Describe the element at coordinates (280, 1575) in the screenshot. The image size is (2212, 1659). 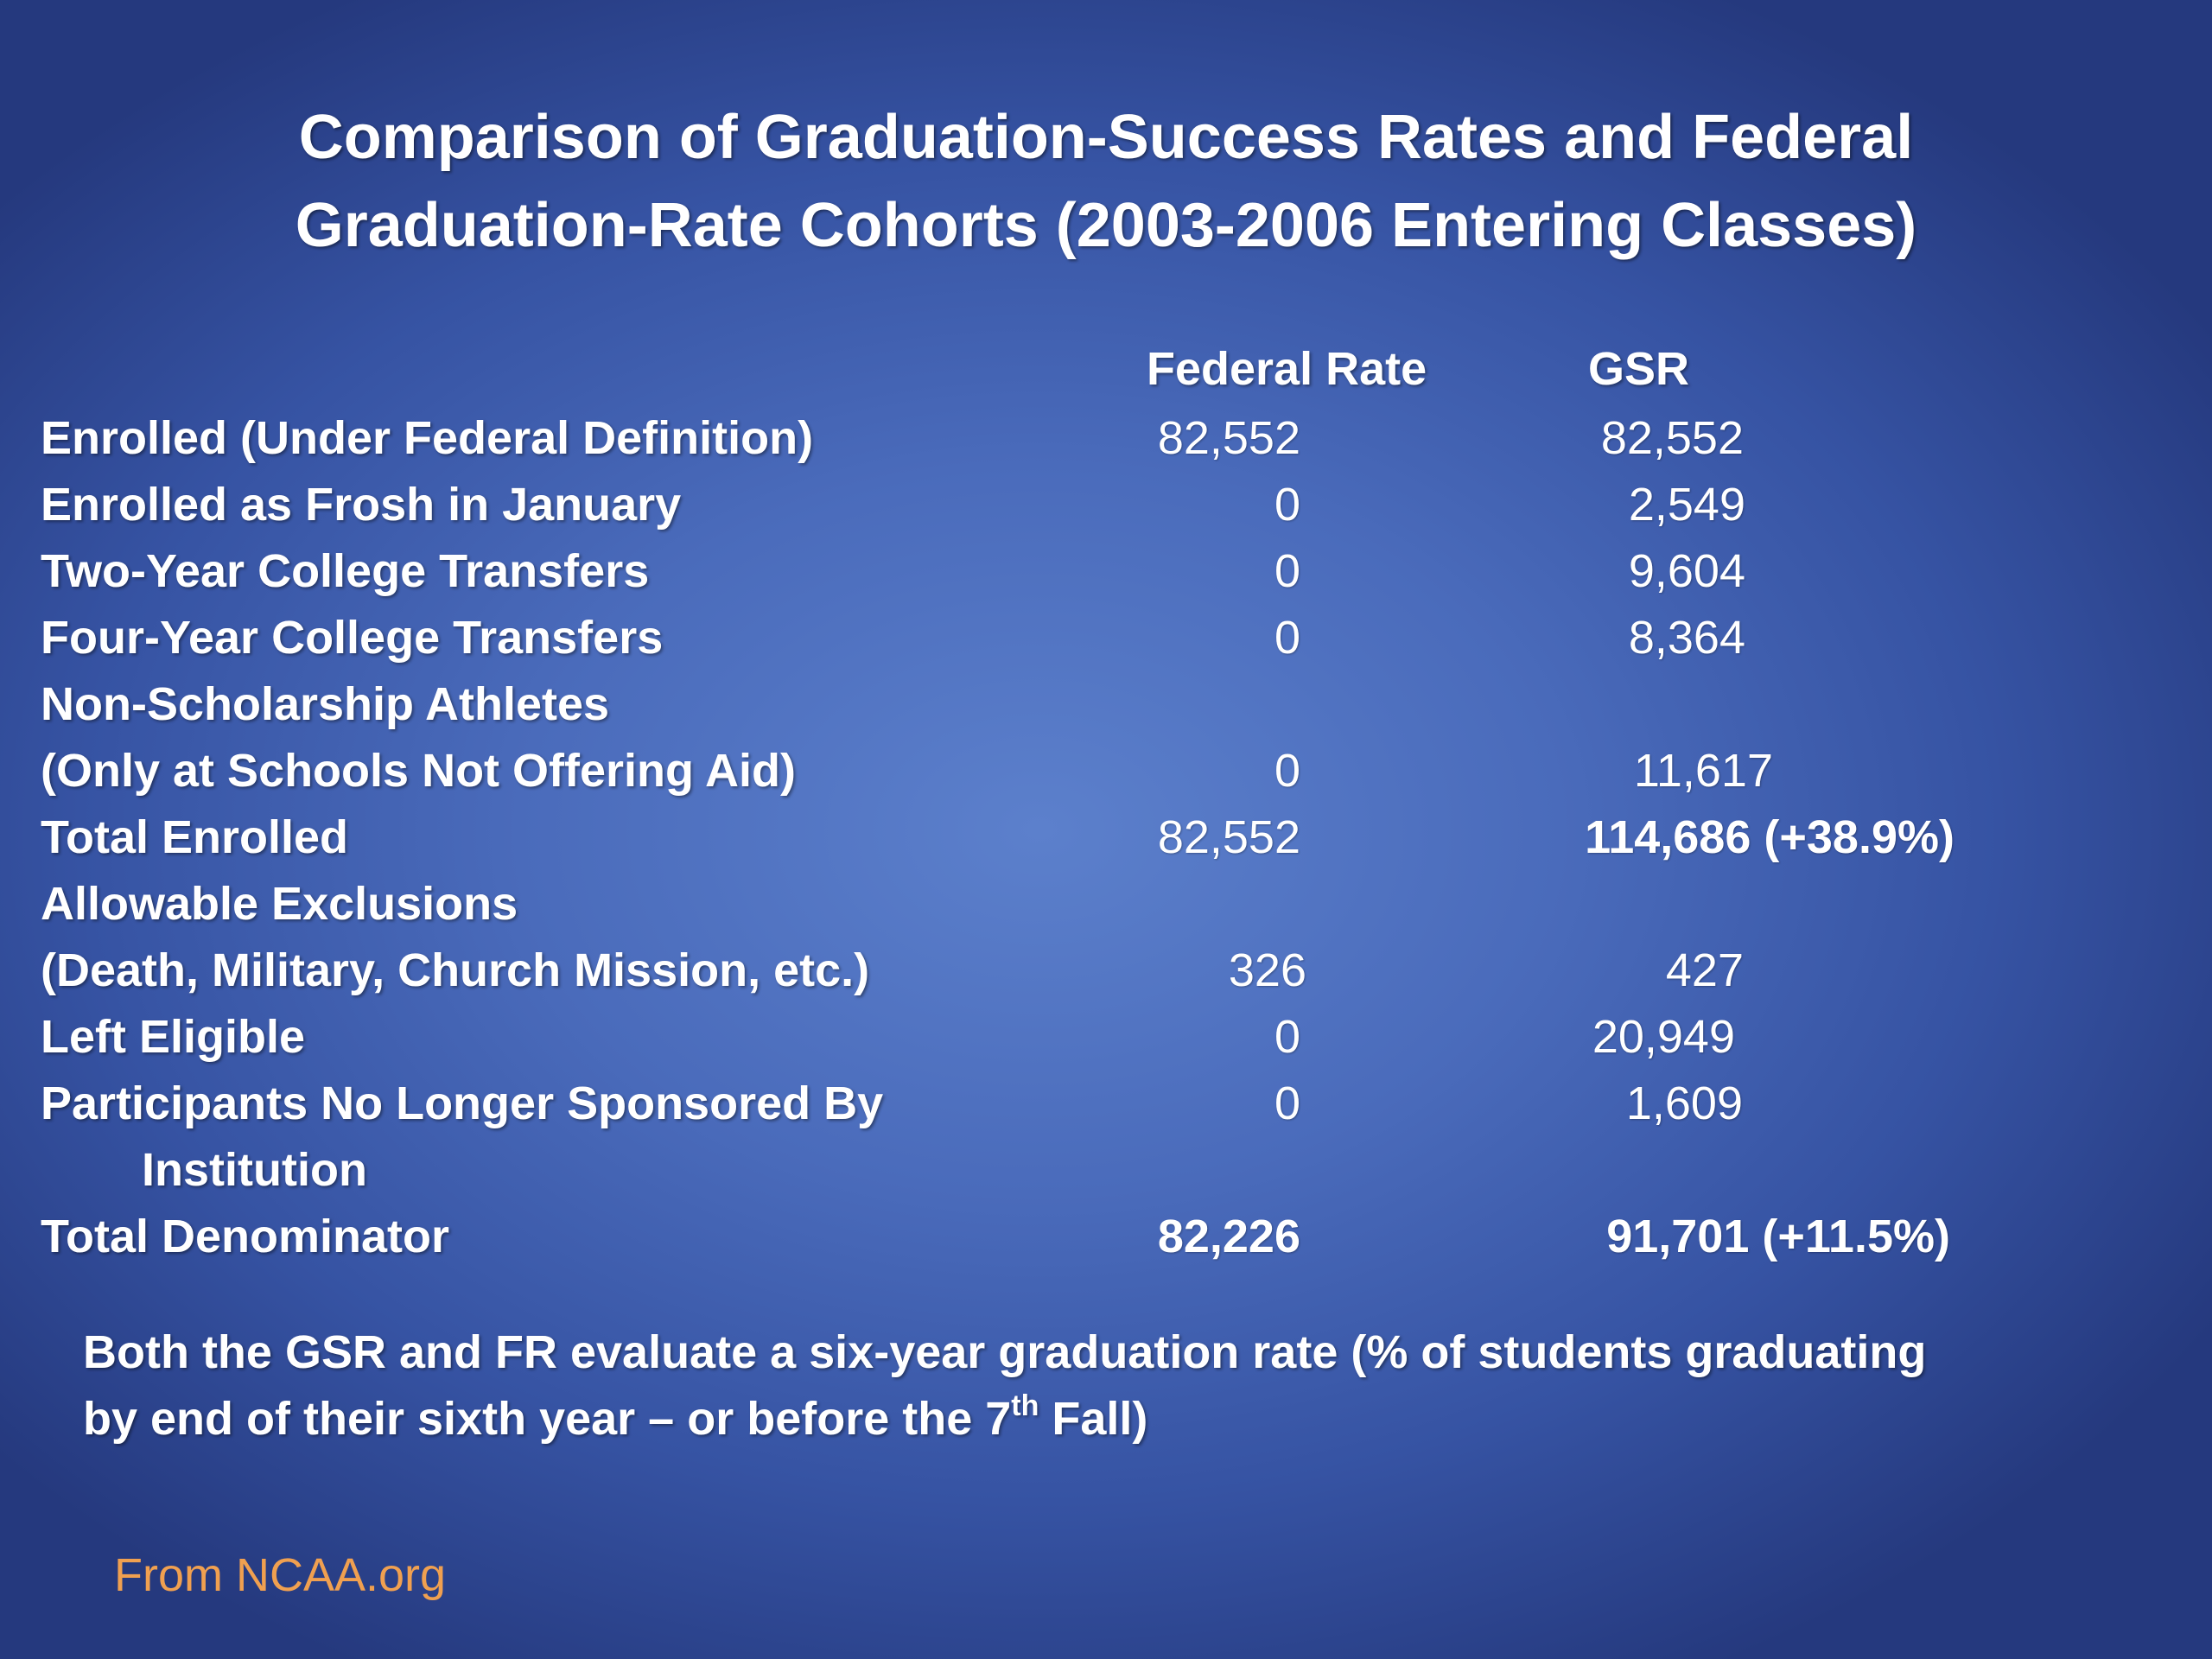
I see `source-credit: From NCAA.org` at that location.